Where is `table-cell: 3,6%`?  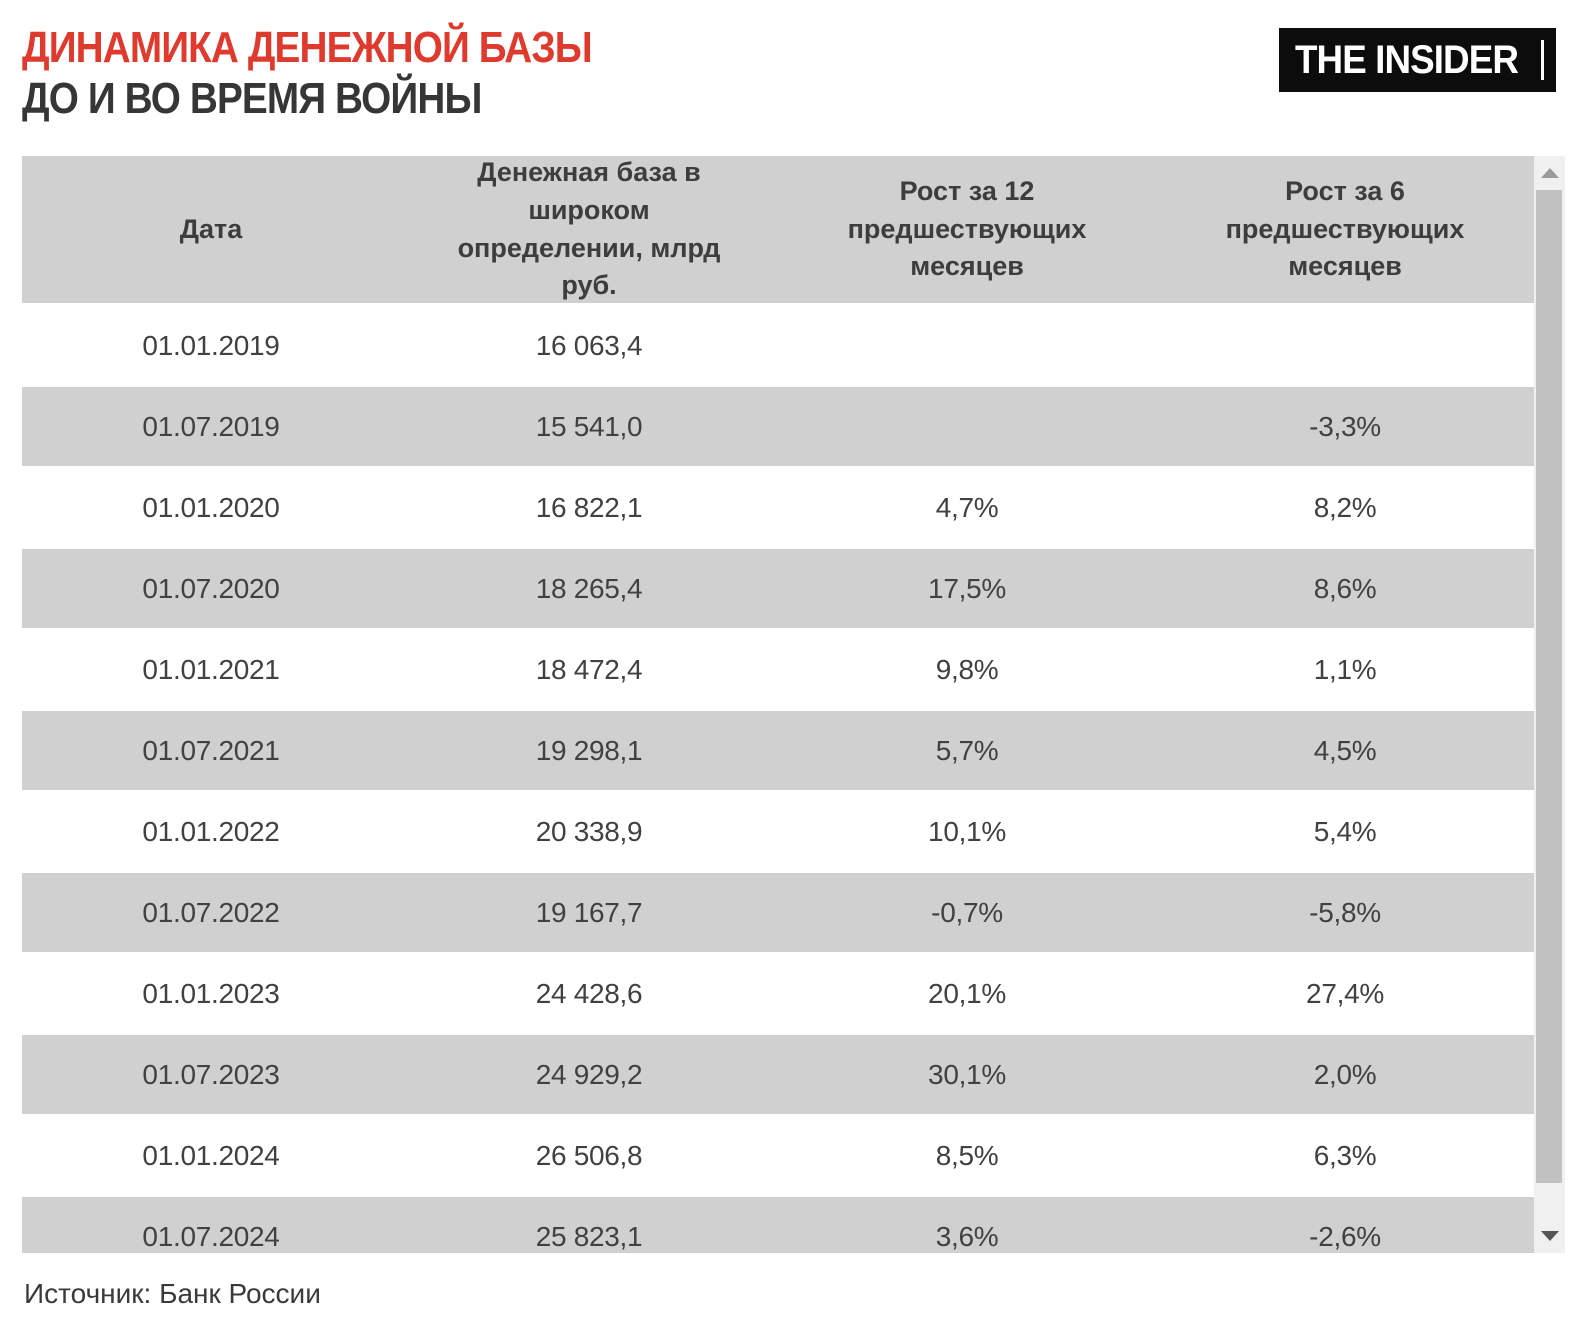 table-cell: 3,6% is located at coordinates (967, 1236).